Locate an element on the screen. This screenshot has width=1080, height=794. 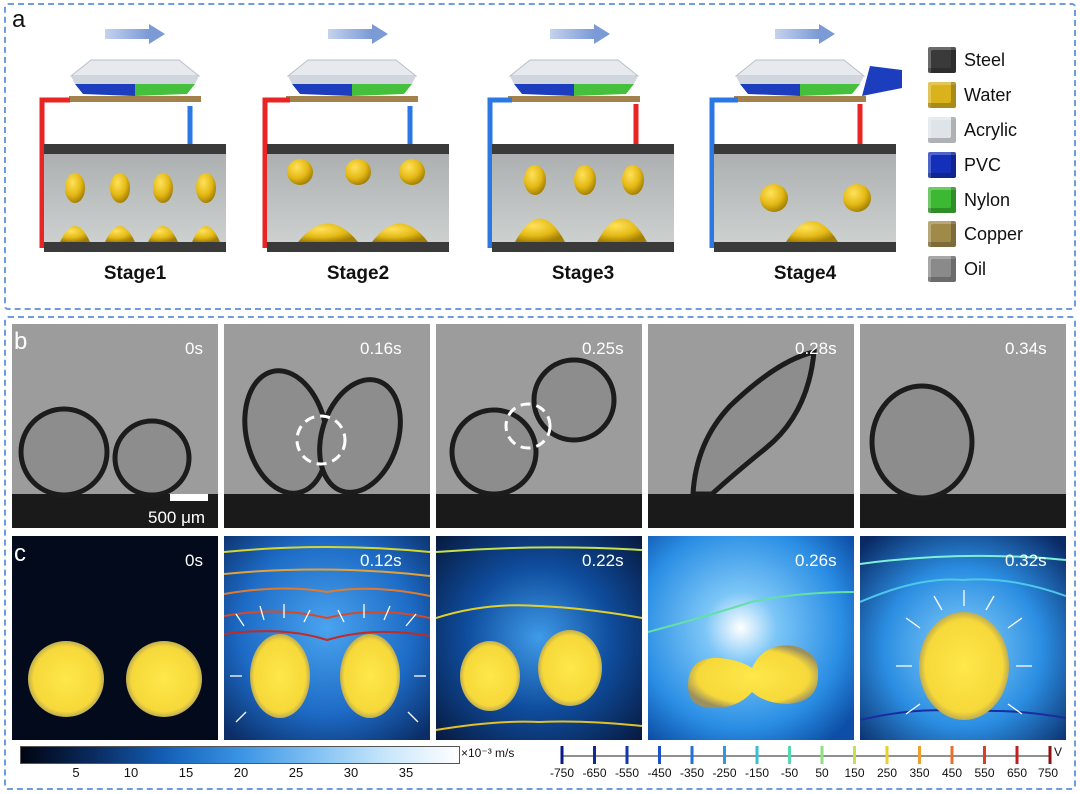
legend-item-water: Water is located at coordinates (969, 95).